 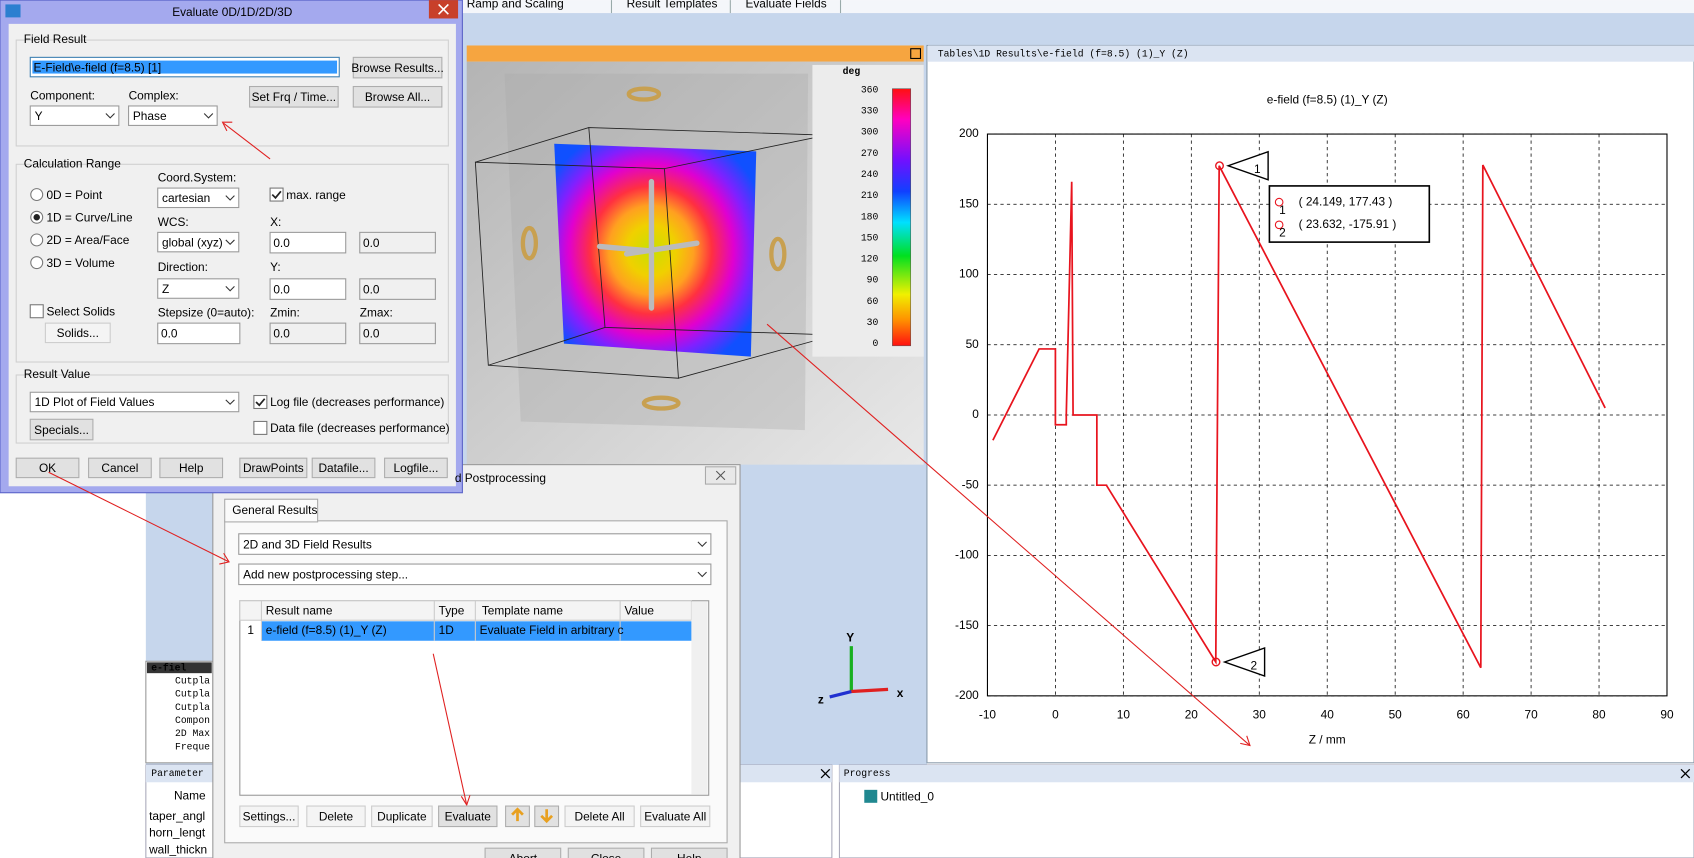 What do you see at coordinates (517, 814) in the screenshot?
I see `arrow-icon` at bounding box center [517, 814].